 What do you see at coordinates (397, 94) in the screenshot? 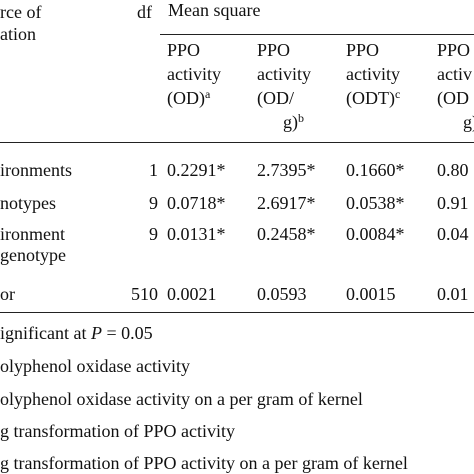
I see `footnote-marker: c` at bounding box center [397, 94].